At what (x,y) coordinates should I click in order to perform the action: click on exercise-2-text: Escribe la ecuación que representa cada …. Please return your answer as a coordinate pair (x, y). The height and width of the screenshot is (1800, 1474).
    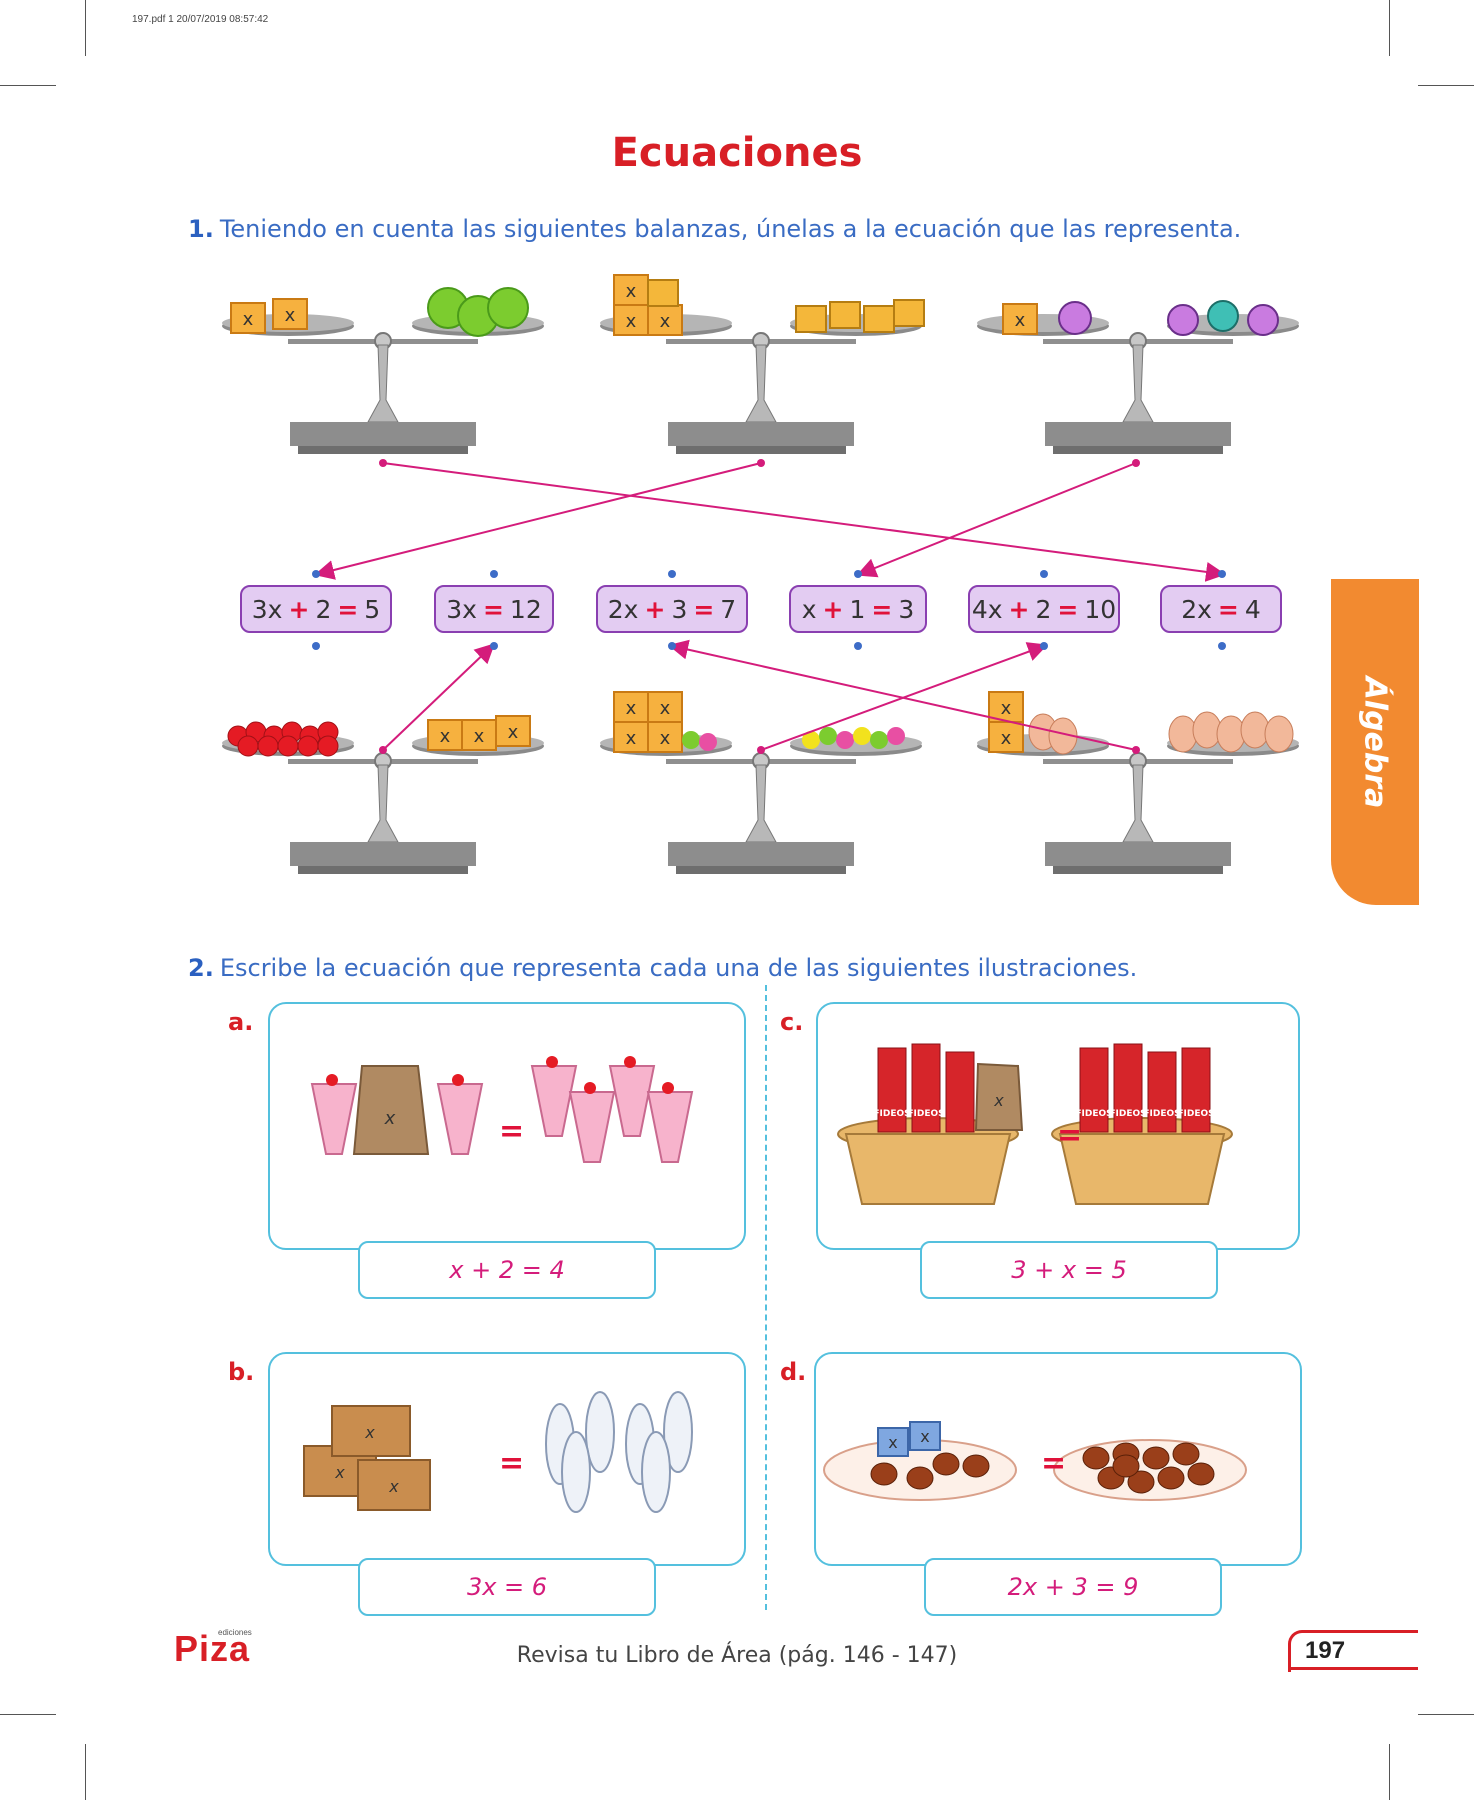
    Looking at the image, I should click on (678, 968).